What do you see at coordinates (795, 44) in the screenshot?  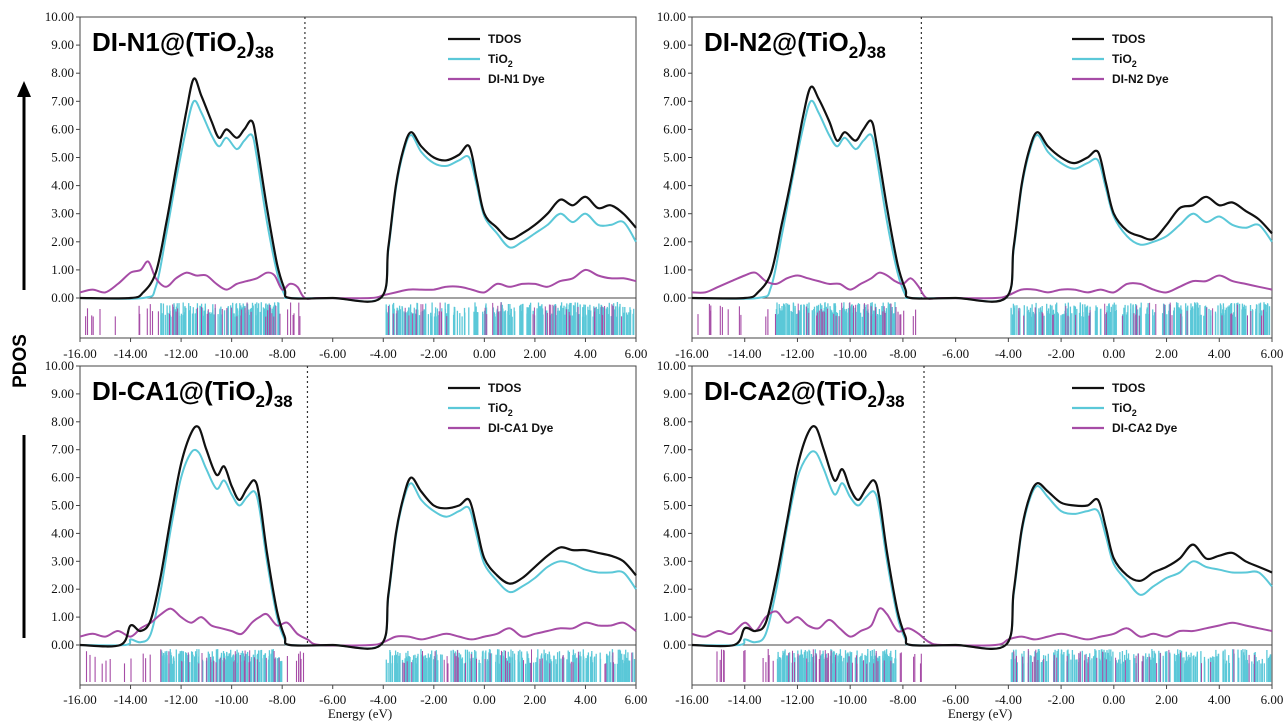 I see `panel-title: DI-N2@(TiO2)38` at bounding box center [795, 44].